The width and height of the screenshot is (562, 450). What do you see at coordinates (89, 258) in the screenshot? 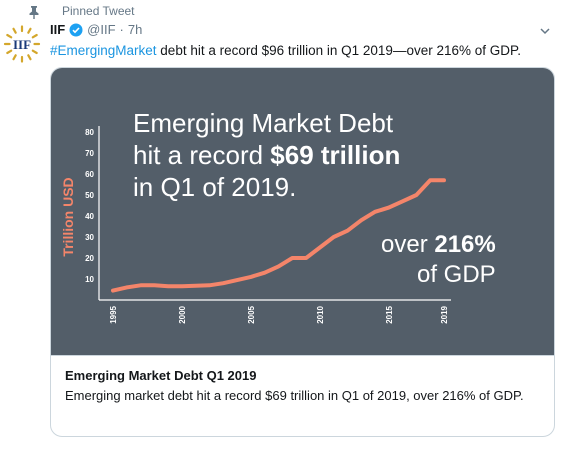
I see `y-tick-label: 20` at bounding box center [89, 258].